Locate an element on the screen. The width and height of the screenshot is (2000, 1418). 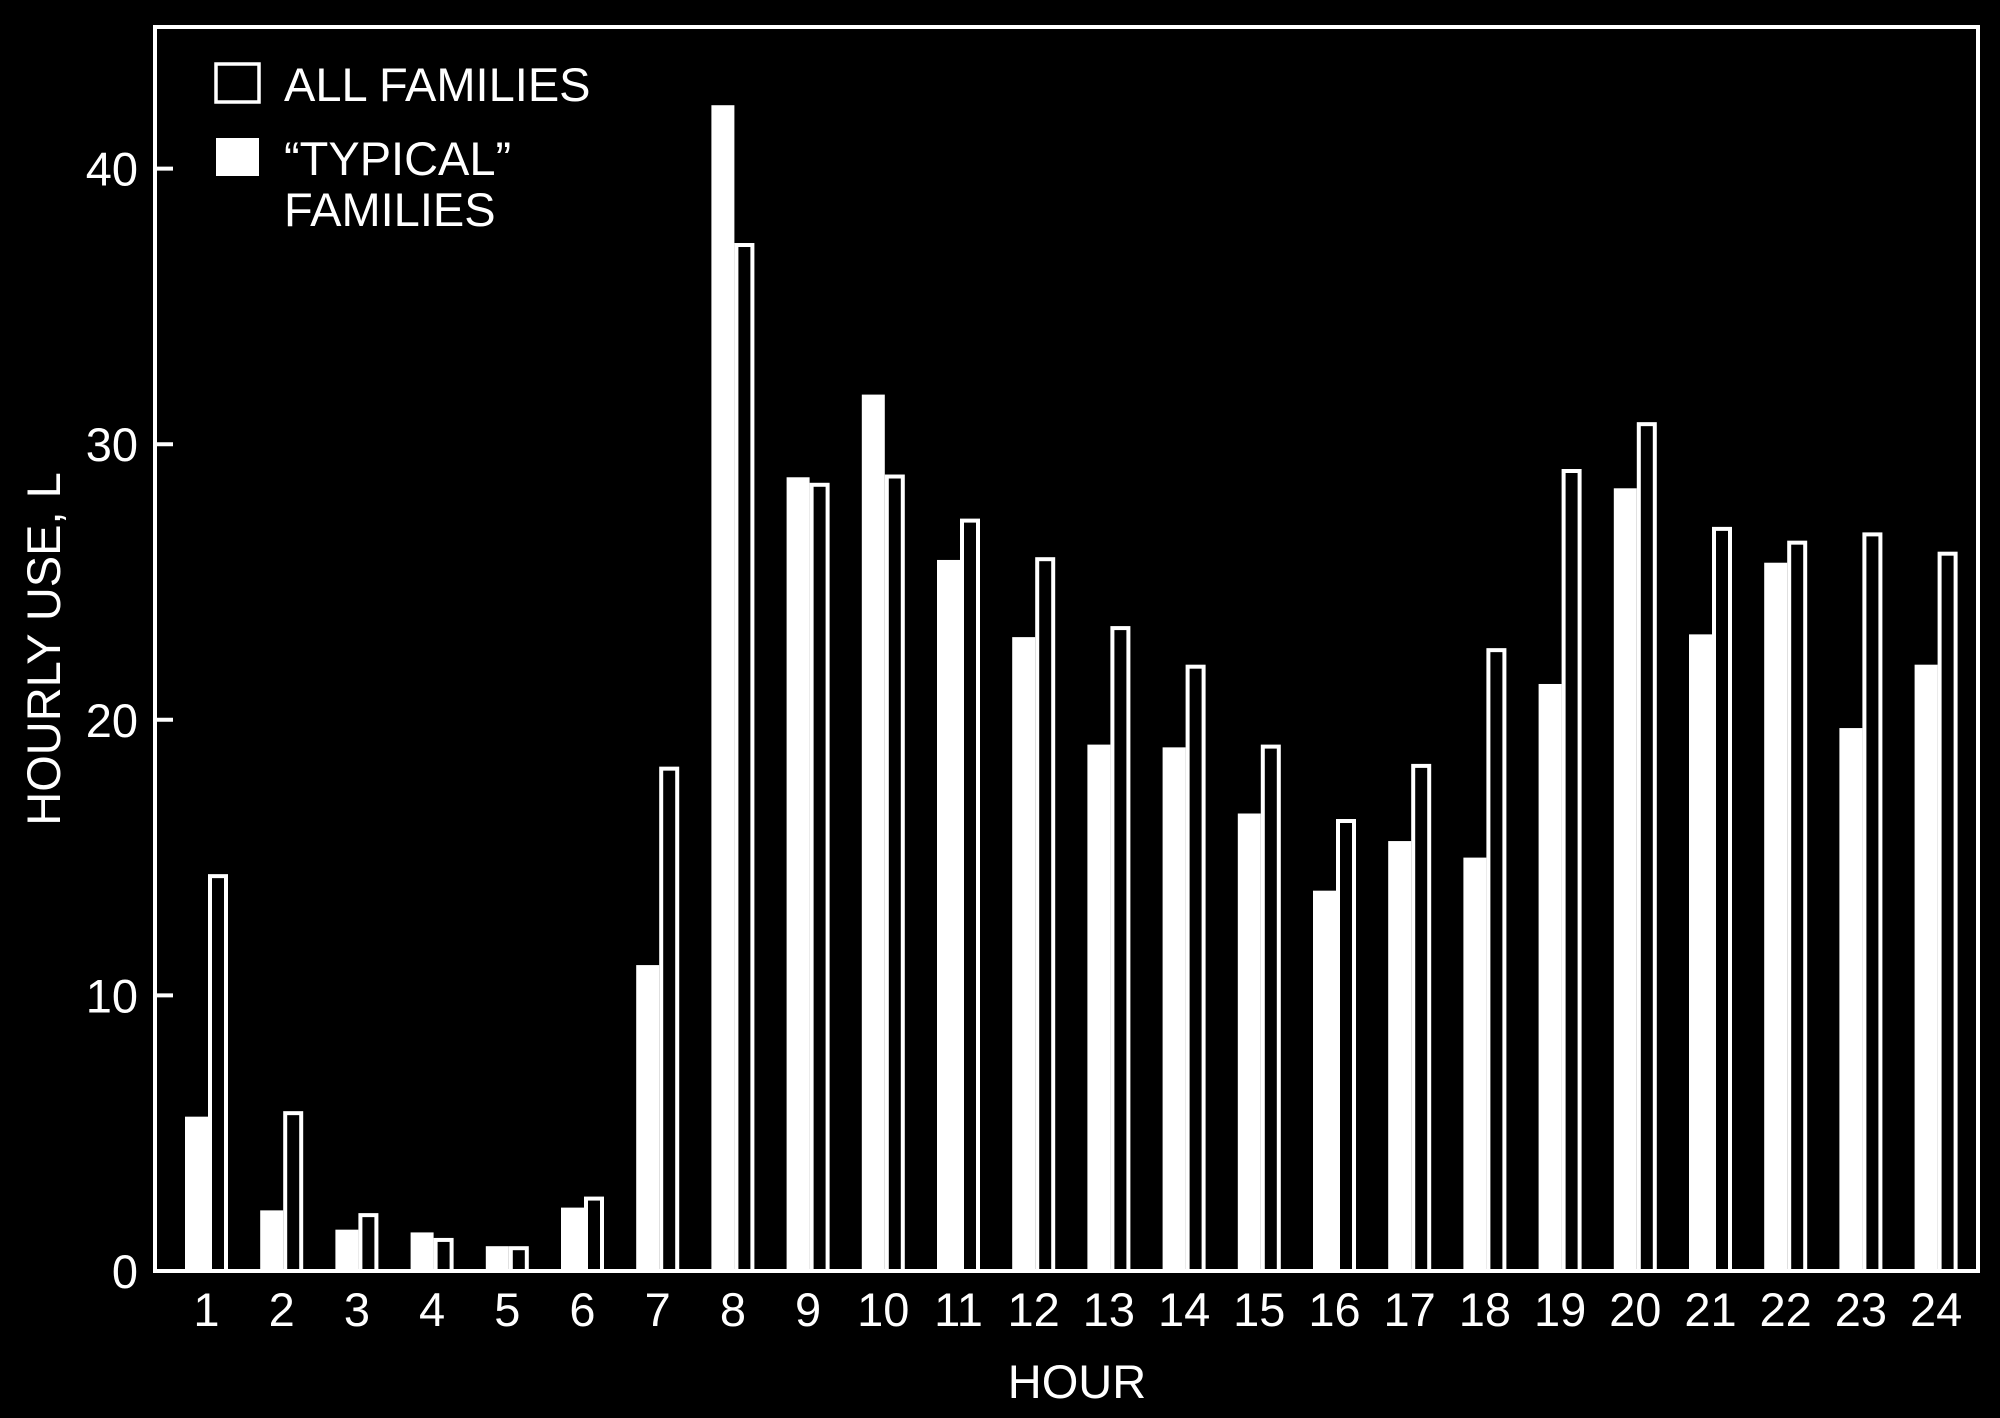
y-axis-label: HOURLY USE, L is located at coordinates (43, 649).